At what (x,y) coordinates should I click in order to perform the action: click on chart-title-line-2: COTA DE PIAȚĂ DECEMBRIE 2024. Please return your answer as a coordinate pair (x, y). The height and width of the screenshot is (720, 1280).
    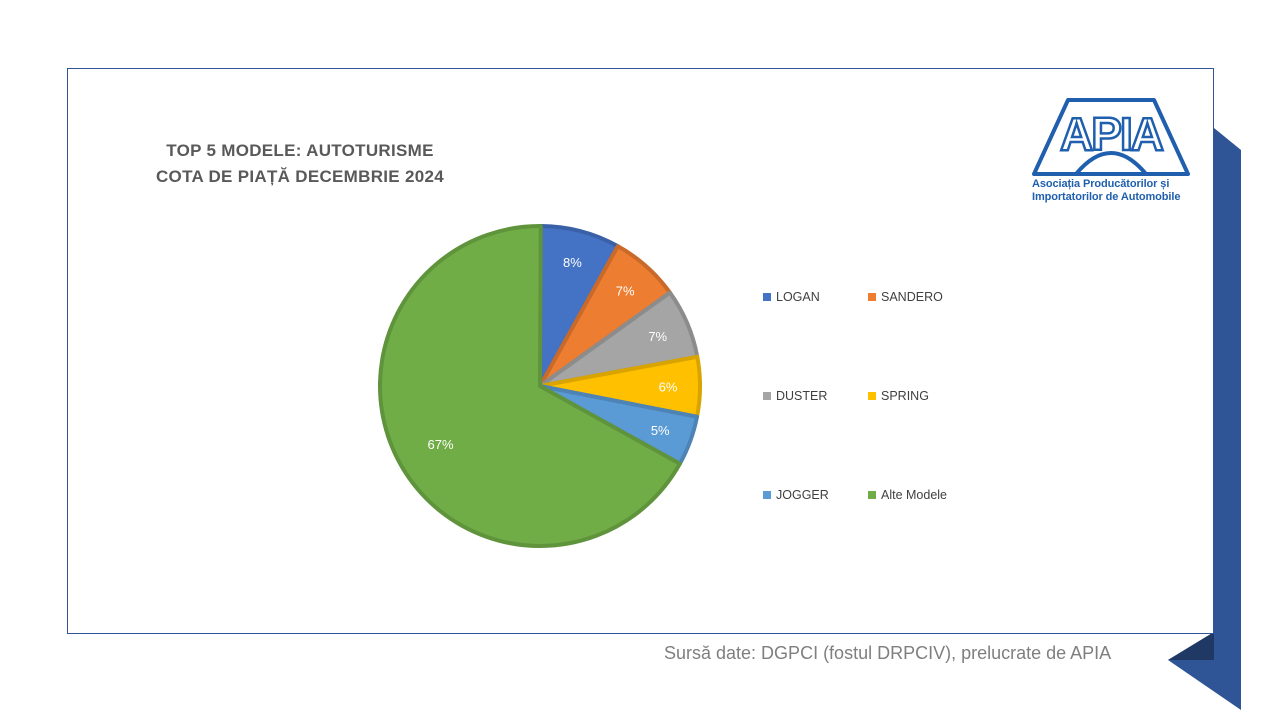
    Looking at the image, I should click on (299, 176).